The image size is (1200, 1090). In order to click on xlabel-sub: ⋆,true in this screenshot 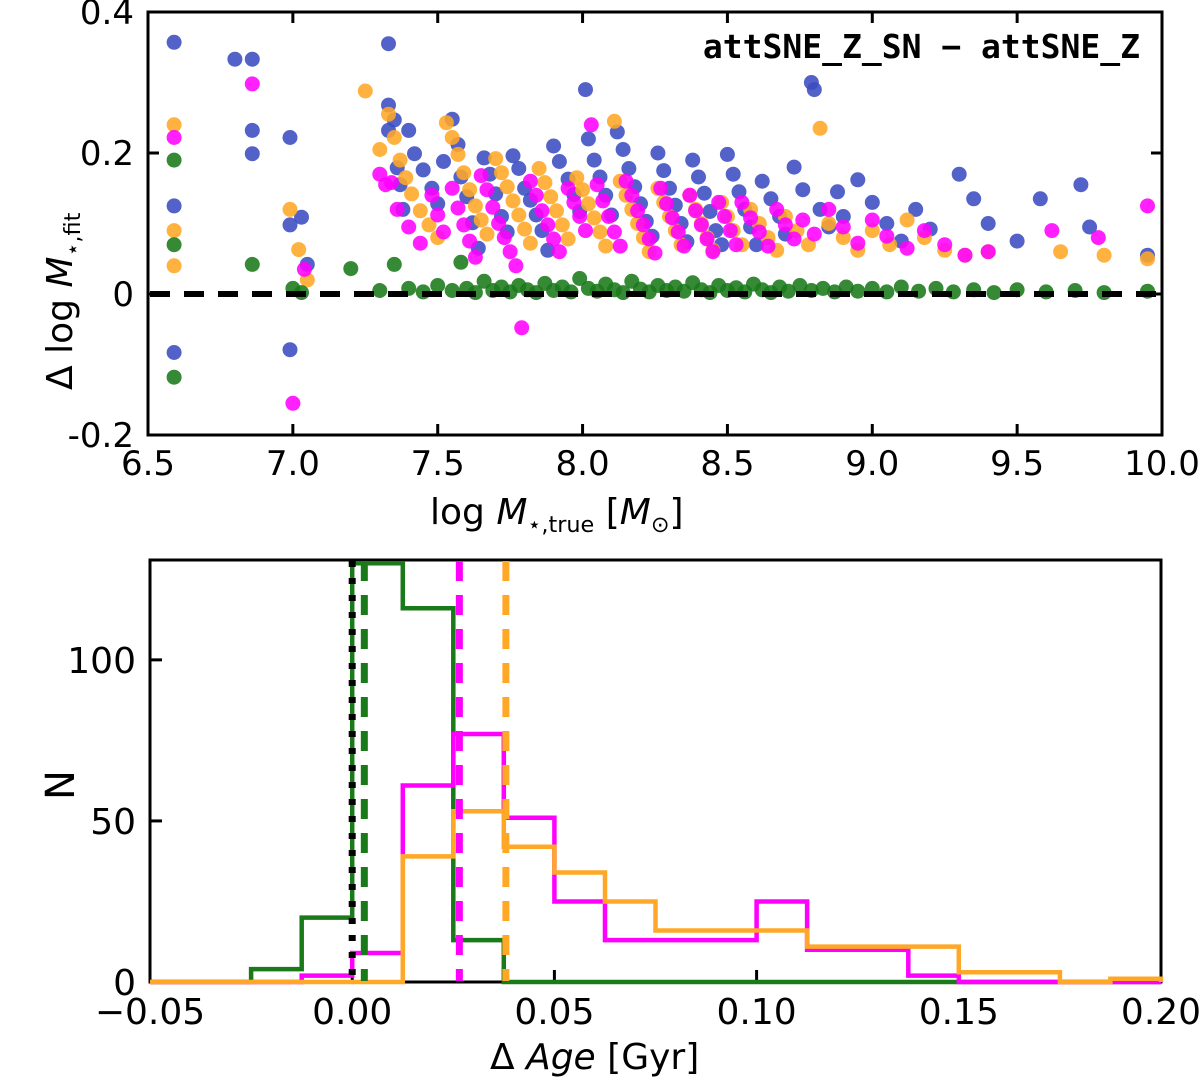, I will do `click(561, 524)`.